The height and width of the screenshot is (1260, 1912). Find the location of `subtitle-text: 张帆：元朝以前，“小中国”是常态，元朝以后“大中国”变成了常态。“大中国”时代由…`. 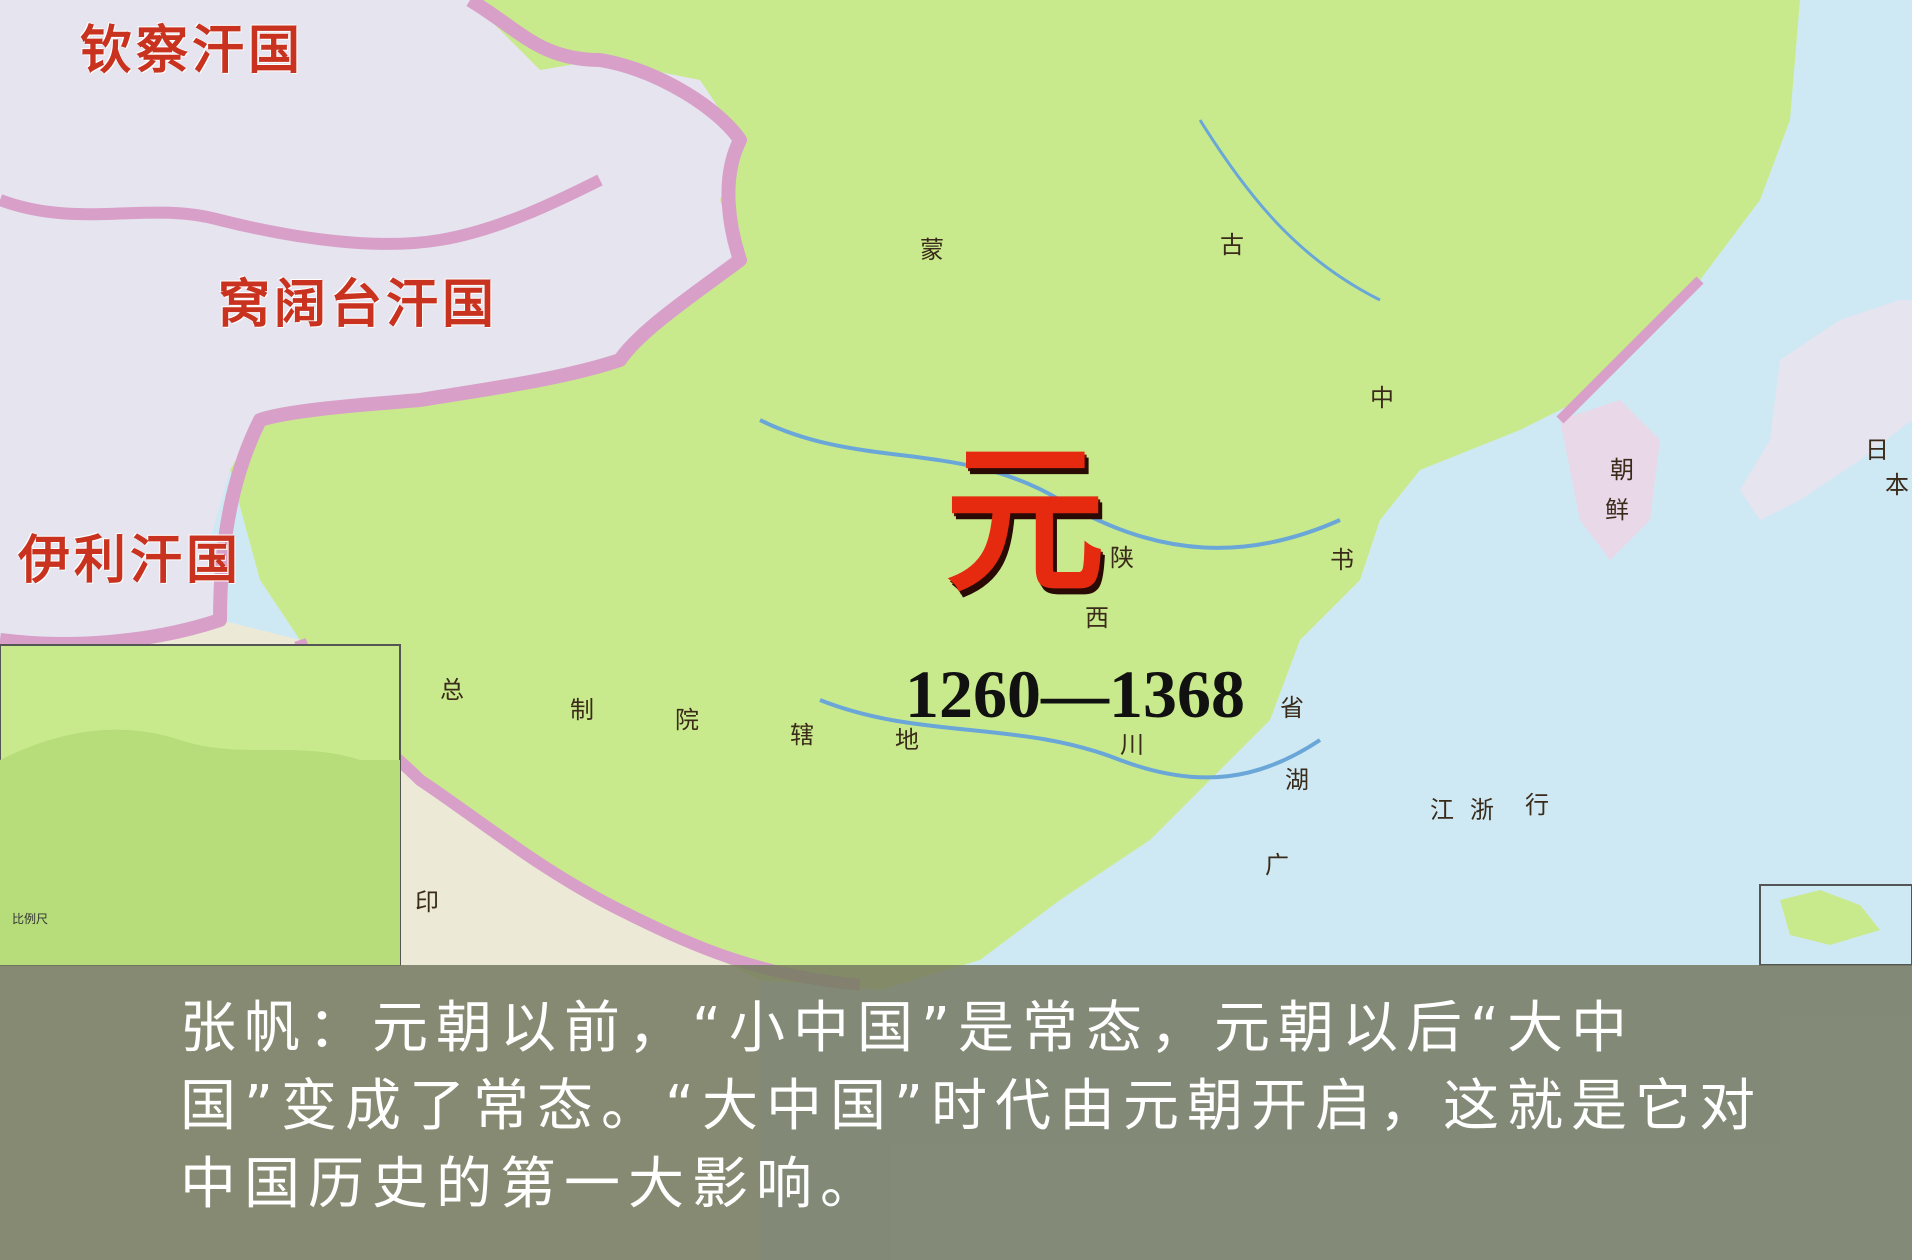

subtitle-text: 张帆：元朝以前，“小中国”是常态，元朝以后“大中国”变成了常态。“大中国”时代由… is located at coordinates (972, 1106).